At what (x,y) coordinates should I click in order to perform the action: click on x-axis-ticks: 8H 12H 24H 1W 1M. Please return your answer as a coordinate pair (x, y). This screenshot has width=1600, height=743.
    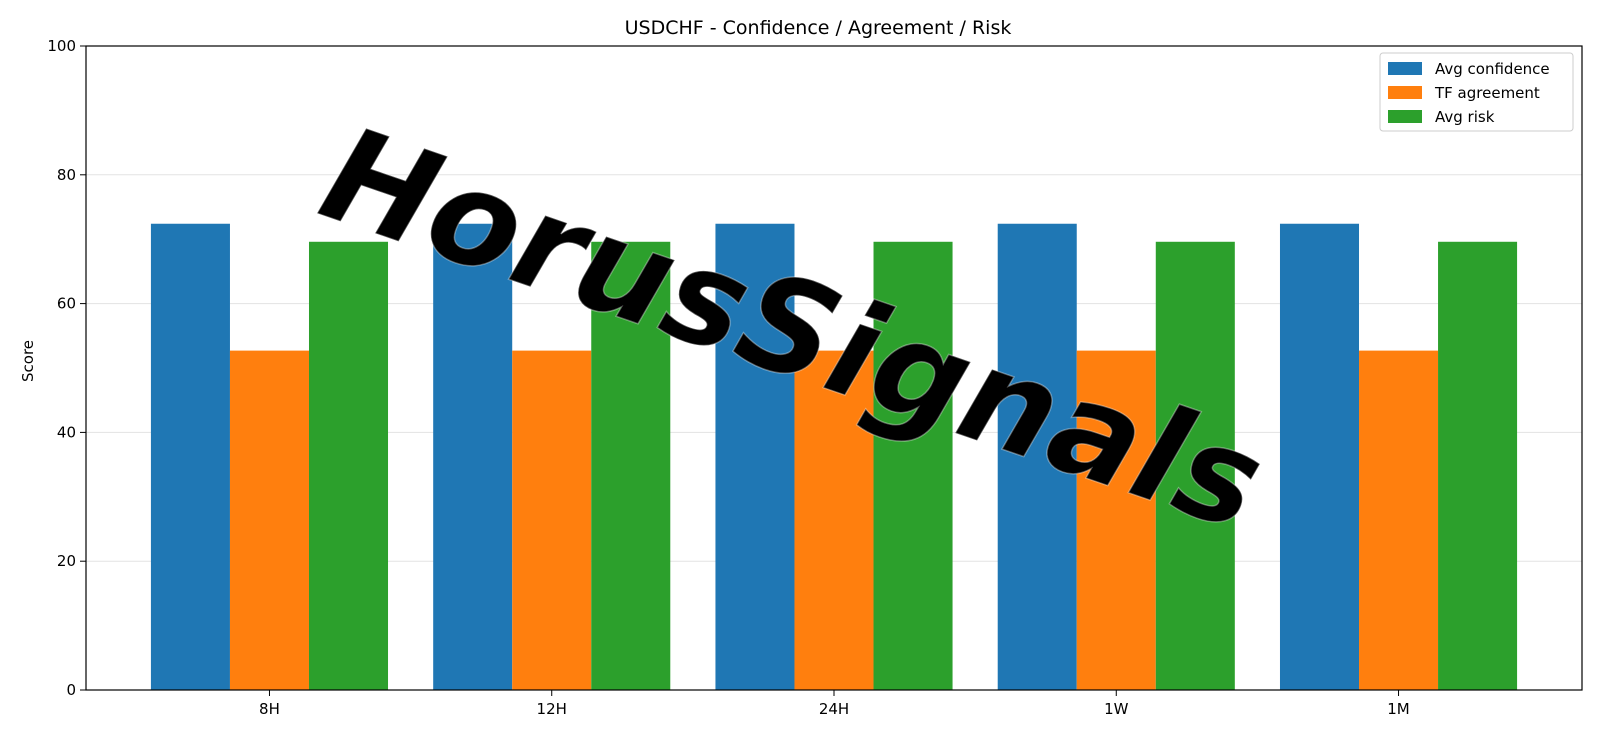
    Looking at the image, I should click on (834, 704).